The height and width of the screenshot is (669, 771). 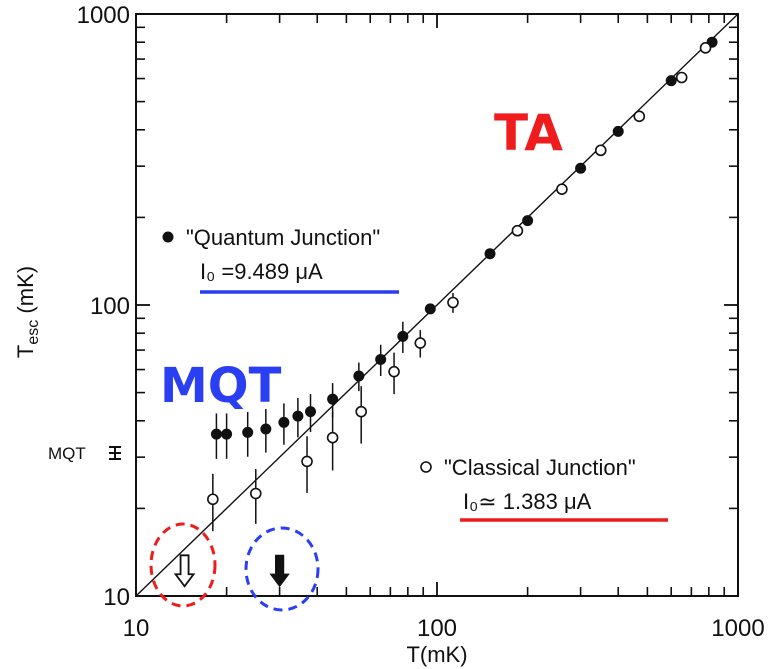 What do you see at coordinates (136, 628) in the screenshot?
I see `x-tick-label-0: 10` at bounding box center [136, 628].